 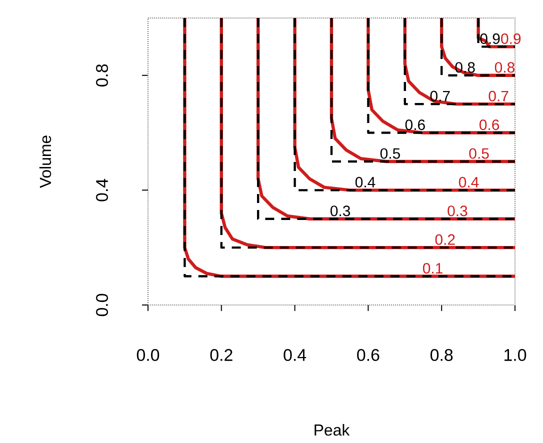 What do you see at coordinates (432, 268) in the screenshot?
I see `series-label: 0.1` at bounding box center [432, 268].